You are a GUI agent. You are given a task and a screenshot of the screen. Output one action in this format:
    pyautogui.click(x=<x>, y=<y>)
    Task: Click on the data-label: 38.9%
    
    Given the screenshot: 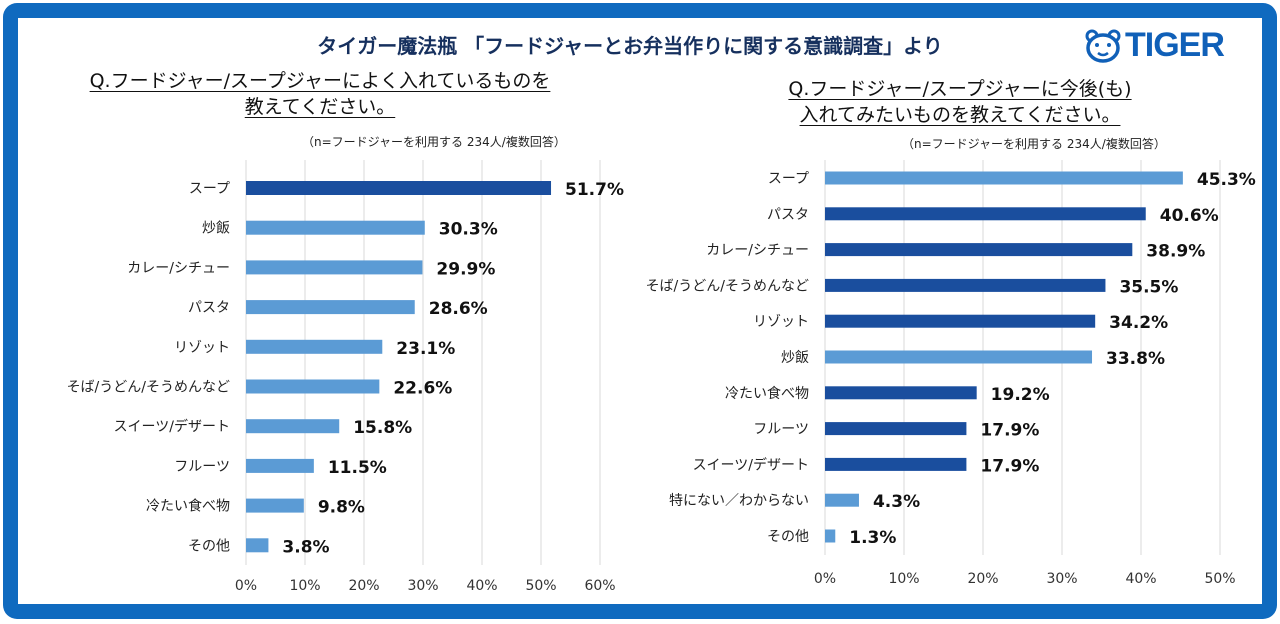 What is the action you would take?
    pyautogui.click(x=1175, y=252)
    